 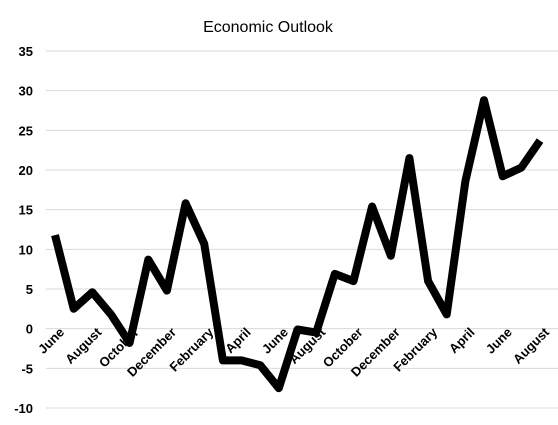 I want to click on y-tick-label: 20, so click(x=26, y=170).